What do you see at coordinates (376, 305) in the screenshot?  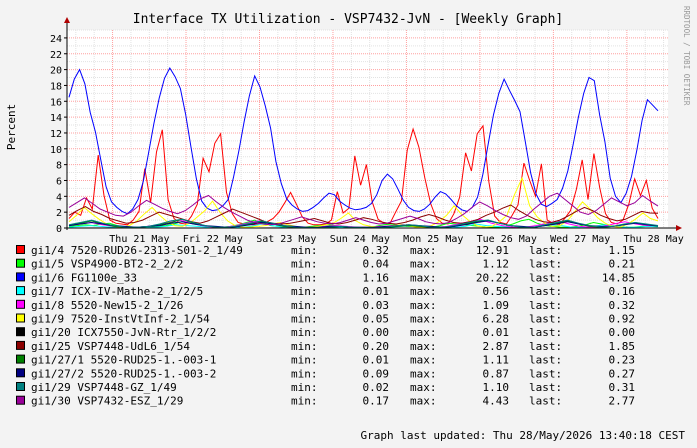 I see `legend-min-value: 0.03` at bounding box center [376, 305].